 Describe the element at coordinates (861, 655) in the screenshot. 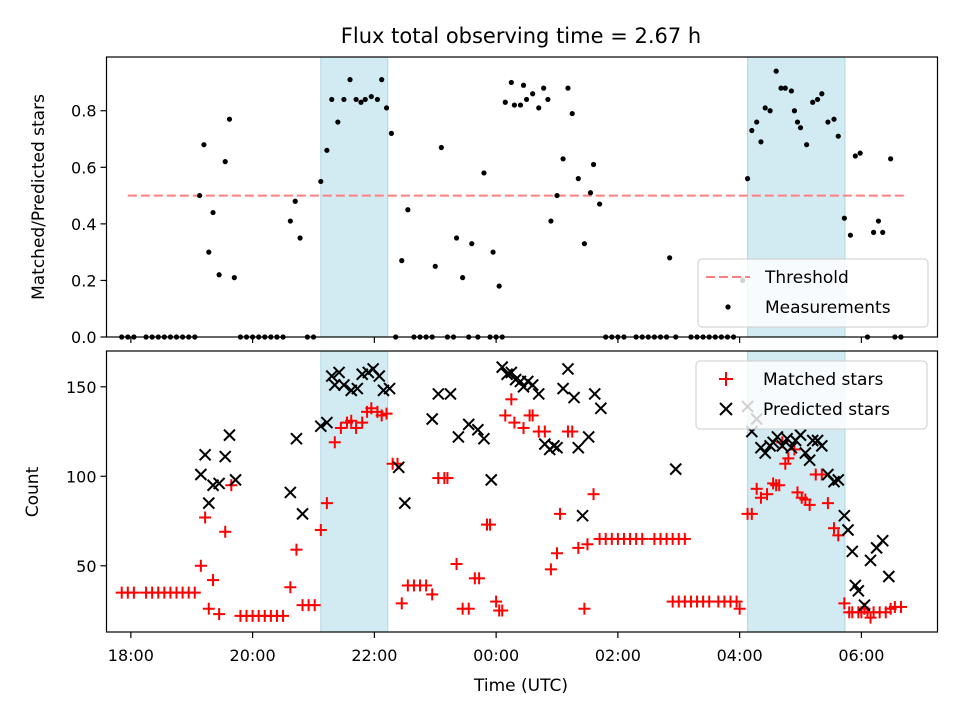

I see `x-tick-label: 06:00` at that location.